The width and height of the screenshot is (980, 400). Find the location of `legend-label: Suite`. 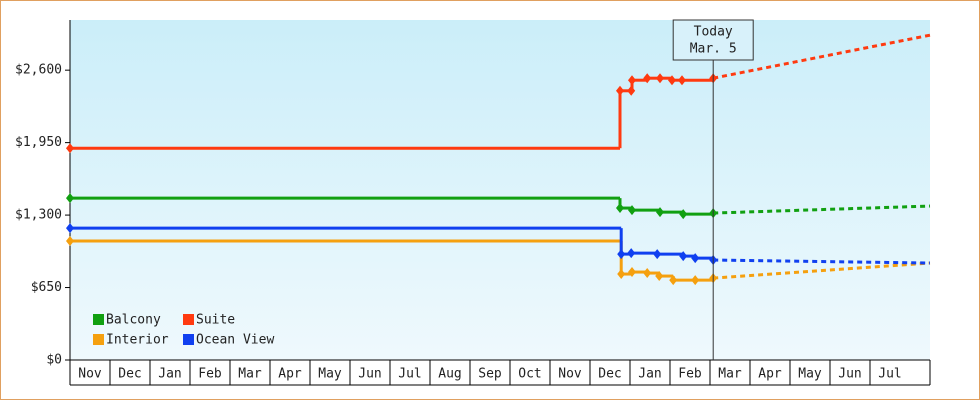

legend-label: Suite is located at coordinates (215, 320).